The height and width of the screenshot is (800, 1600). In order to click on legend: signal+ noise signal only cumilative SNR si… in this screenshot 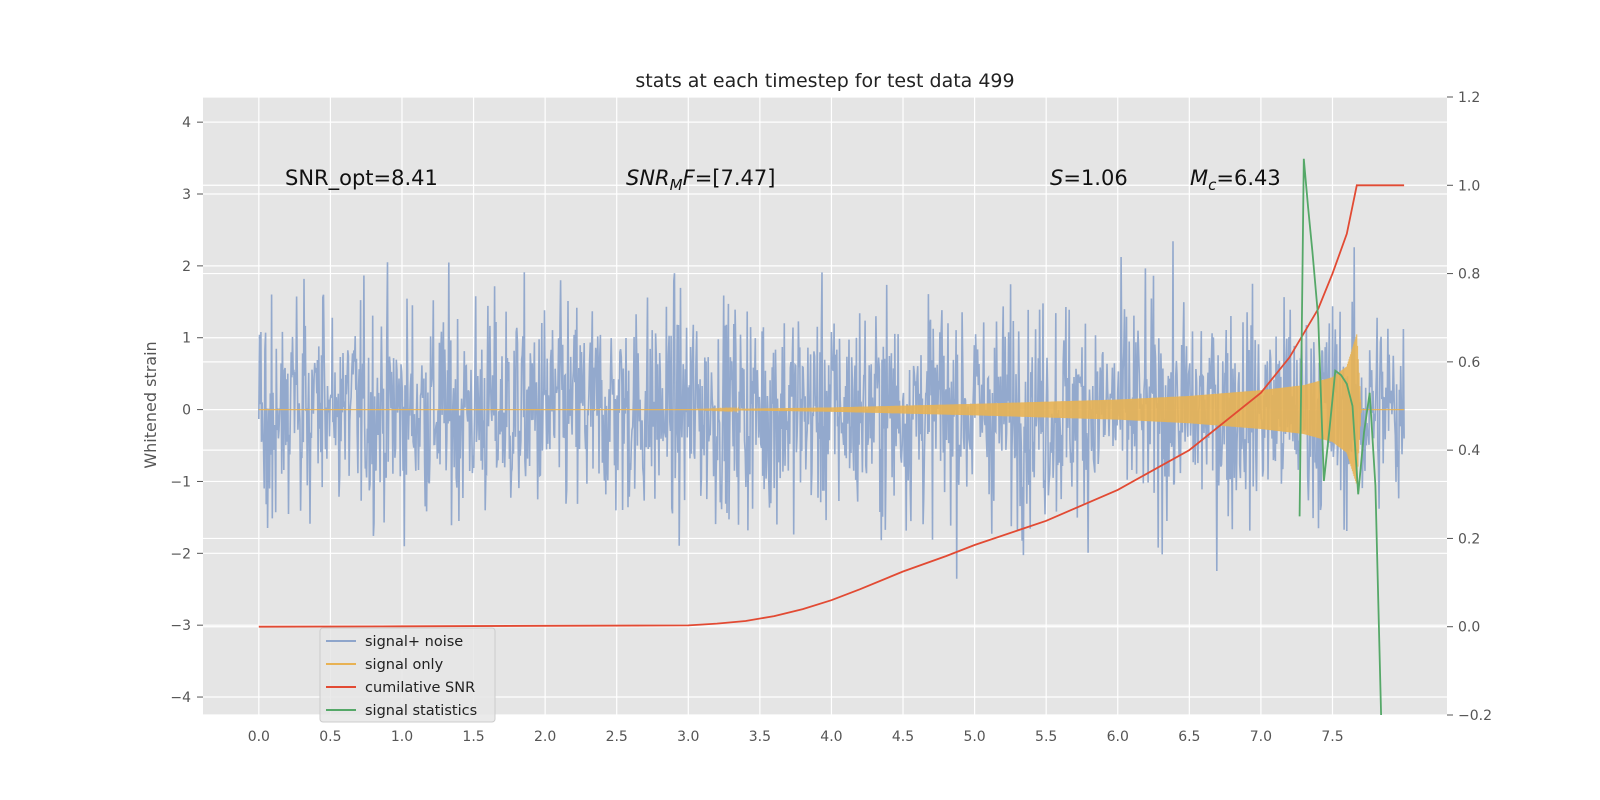, I will do `click(407, 675)`.